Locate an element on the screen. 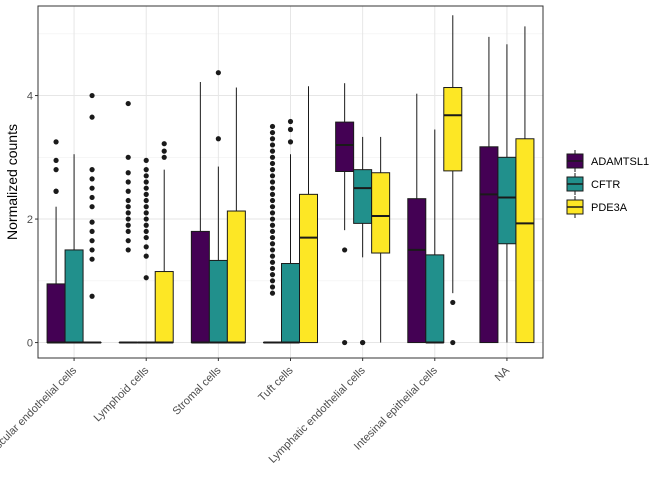  legend-item: CFTR is located at coordinates (593, 184).